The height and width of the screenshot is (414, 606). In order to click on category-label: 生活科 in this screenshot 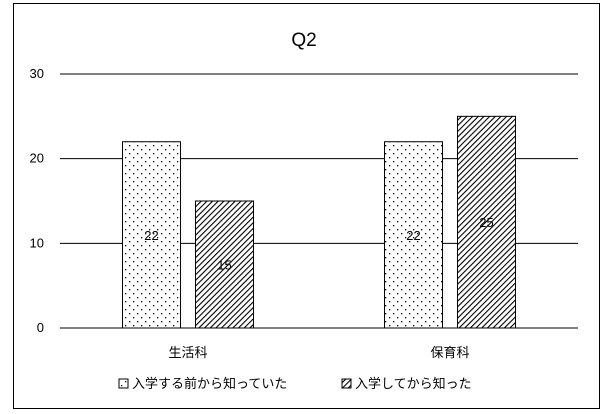, I will do `click(187, 353)`.